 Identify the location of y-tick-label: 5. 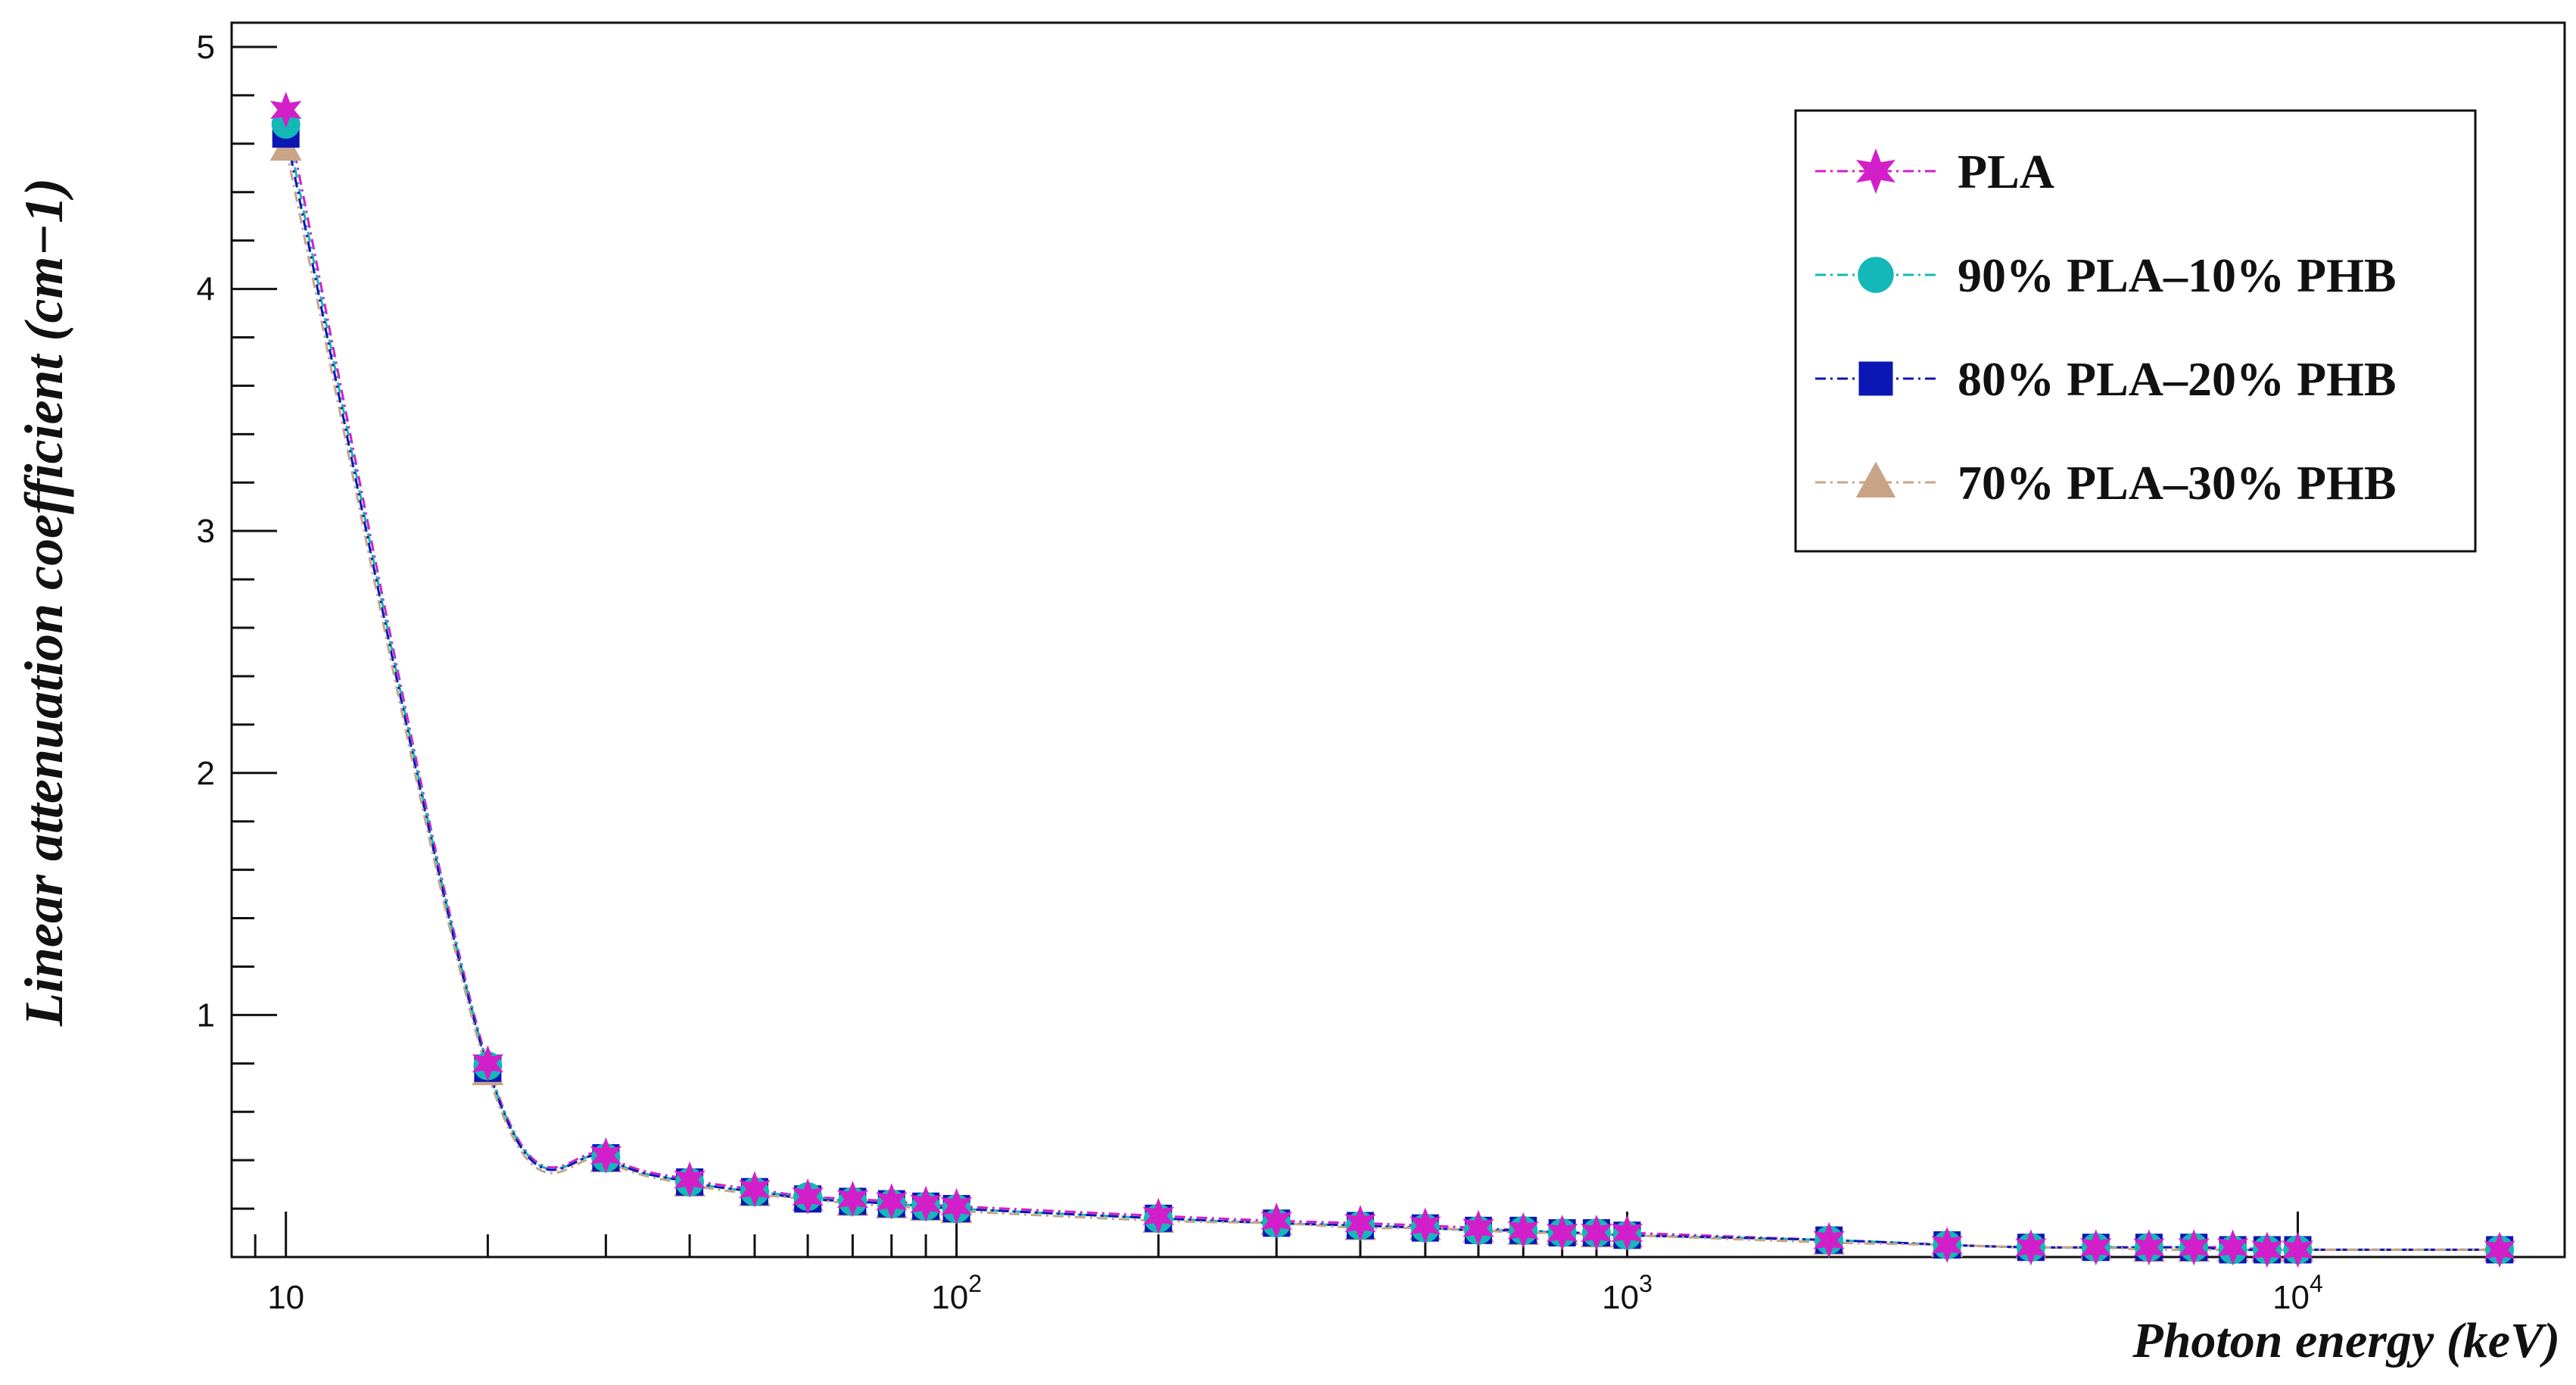
(206, 47).